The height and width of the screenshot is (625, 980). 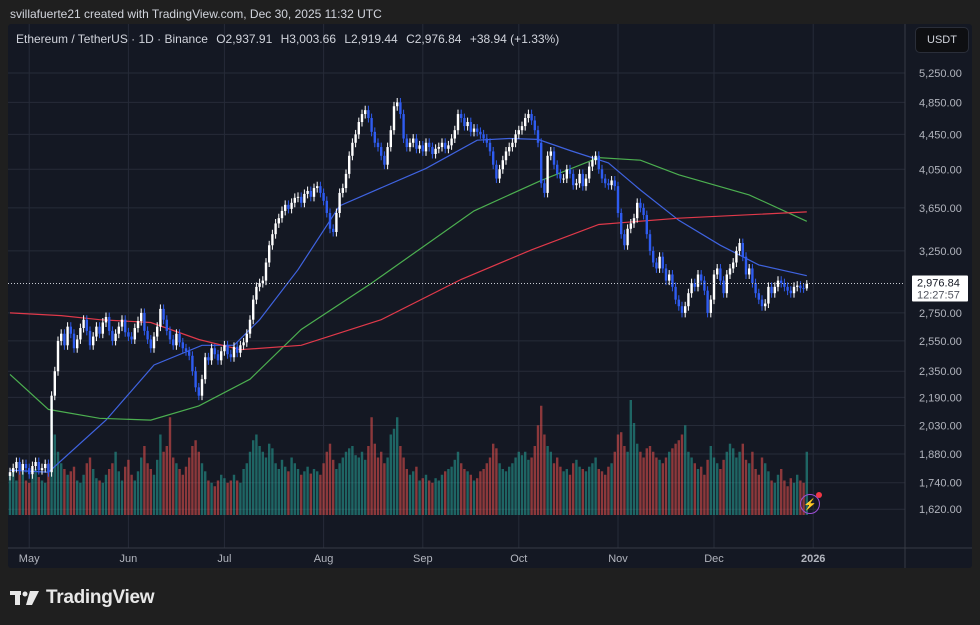 What do you see at coordinates (940, 398) in the screenshot?
I see `price-axis-label: 2,190.00` at bounding box center [940, 398].